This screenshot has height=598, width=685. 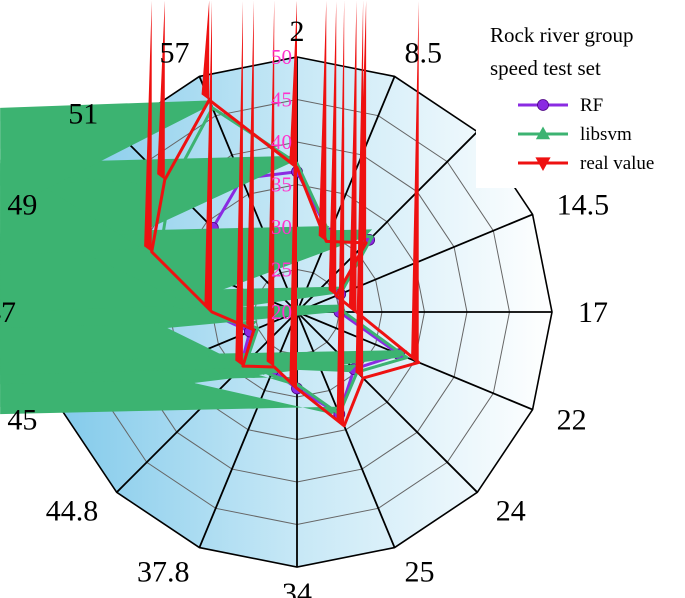 What do you see at coordinates (560, 105) in the screenshot?
I see `legend-item: RF` at bounding box center [560, 105].